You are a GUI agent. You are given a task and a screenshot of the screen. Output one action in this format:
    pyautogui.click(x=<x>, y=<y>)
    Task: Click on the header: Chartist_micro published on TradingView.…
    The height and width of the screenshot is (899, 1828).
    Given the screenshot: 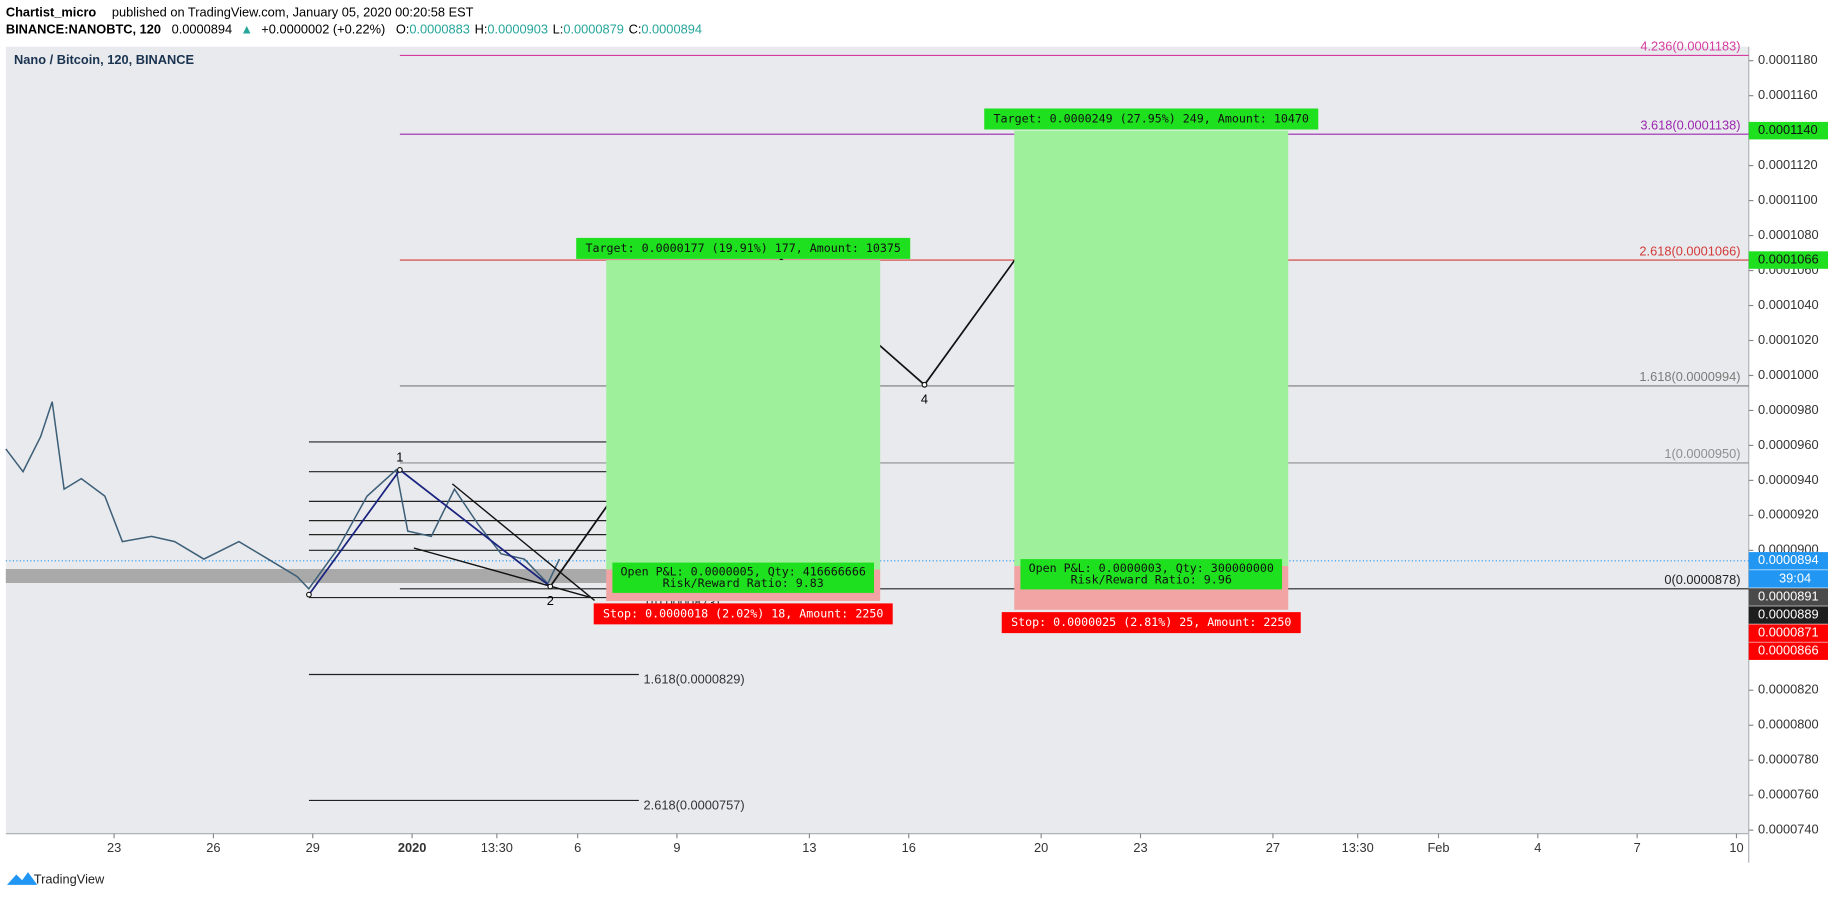 What is the action you would take?
    pyautogui.click(x=240, y=11)
    